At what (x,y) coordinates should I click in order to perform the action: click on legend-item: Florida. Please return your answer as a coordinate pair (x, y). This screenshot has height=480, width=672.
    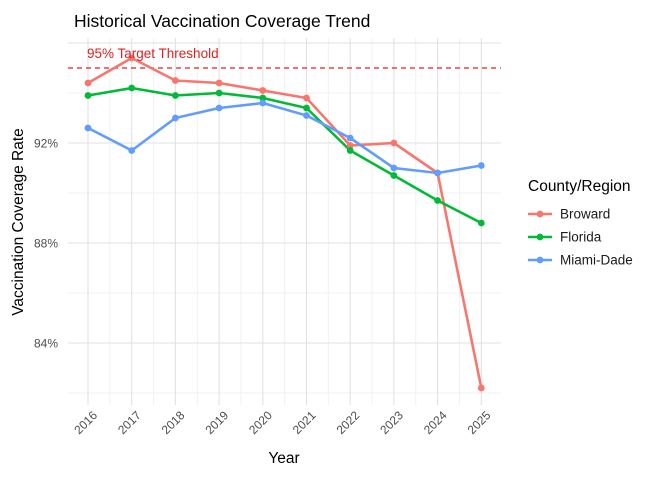
    Looking at the image, I should click on (565, 237).